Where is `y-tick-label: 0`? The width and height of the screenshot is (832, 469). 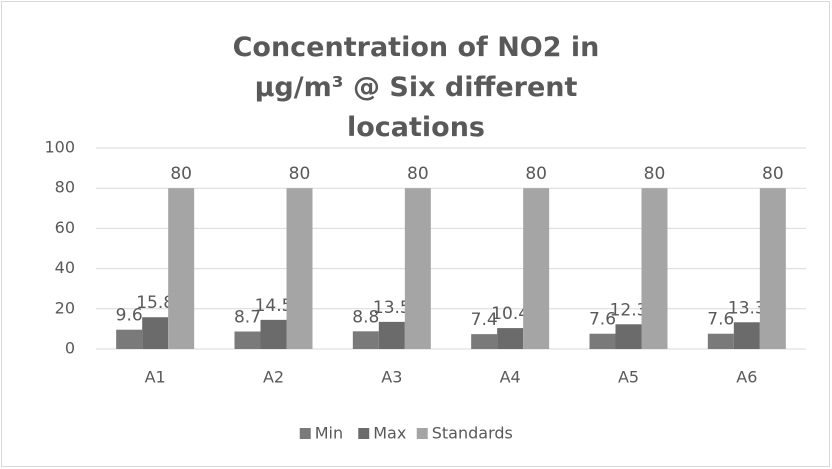 y-tick-label: 0 is located at coordinates (70, 348).